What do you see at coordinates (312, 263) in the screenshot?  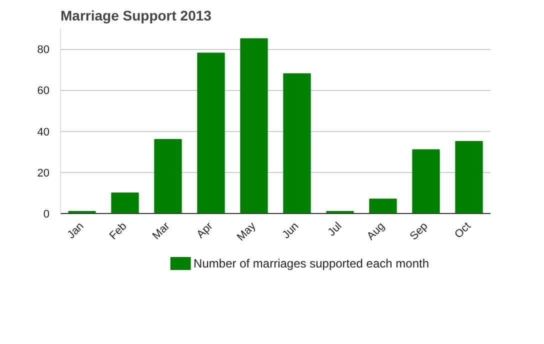 I see `legend-label: Number of marriages supported each month` at bounding box center [312, 263].